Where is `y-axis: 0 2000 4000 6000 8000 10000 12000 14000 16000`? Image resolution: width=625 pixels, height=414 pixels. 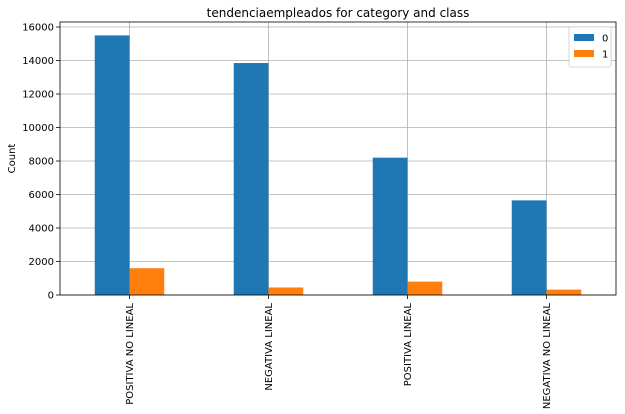 y-axis: 0 2000 4000 6000 8000 10000 12000 14000 16000 is located at coordinates (41, 162).